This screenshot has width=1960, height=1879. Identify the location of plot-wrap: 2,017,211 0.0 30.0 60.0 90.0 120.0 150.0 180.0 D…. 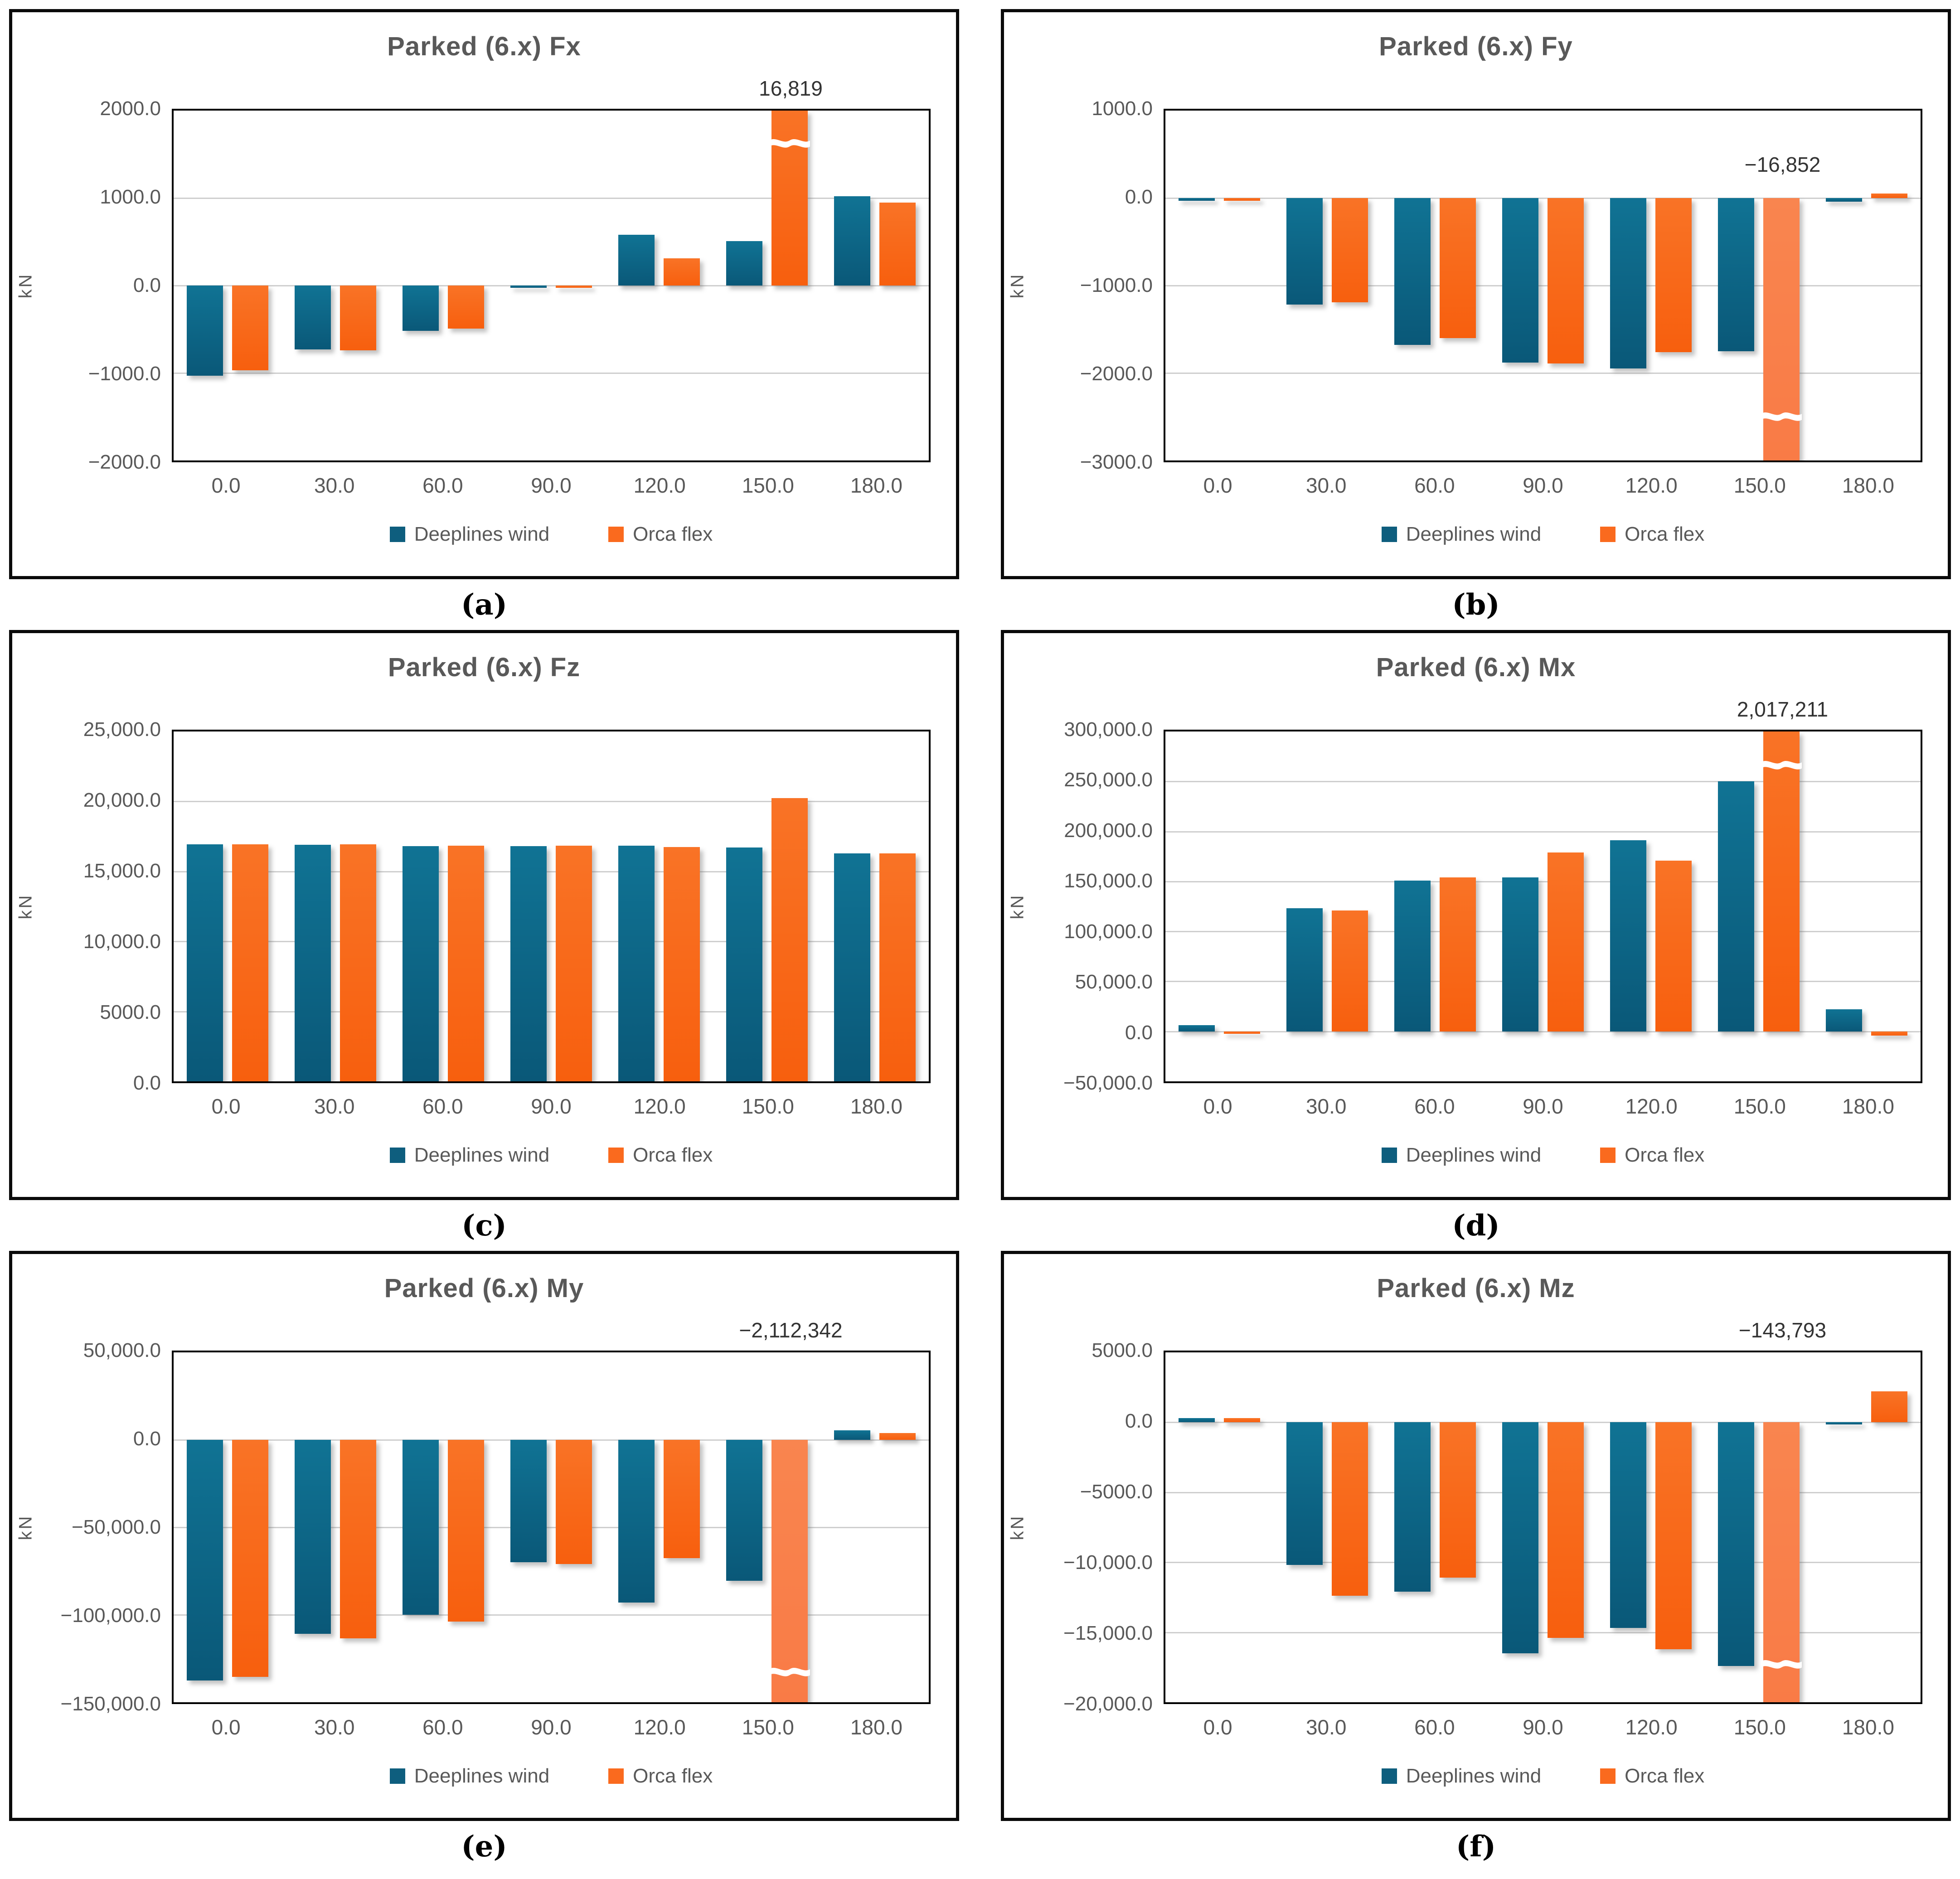
(1543, 932).